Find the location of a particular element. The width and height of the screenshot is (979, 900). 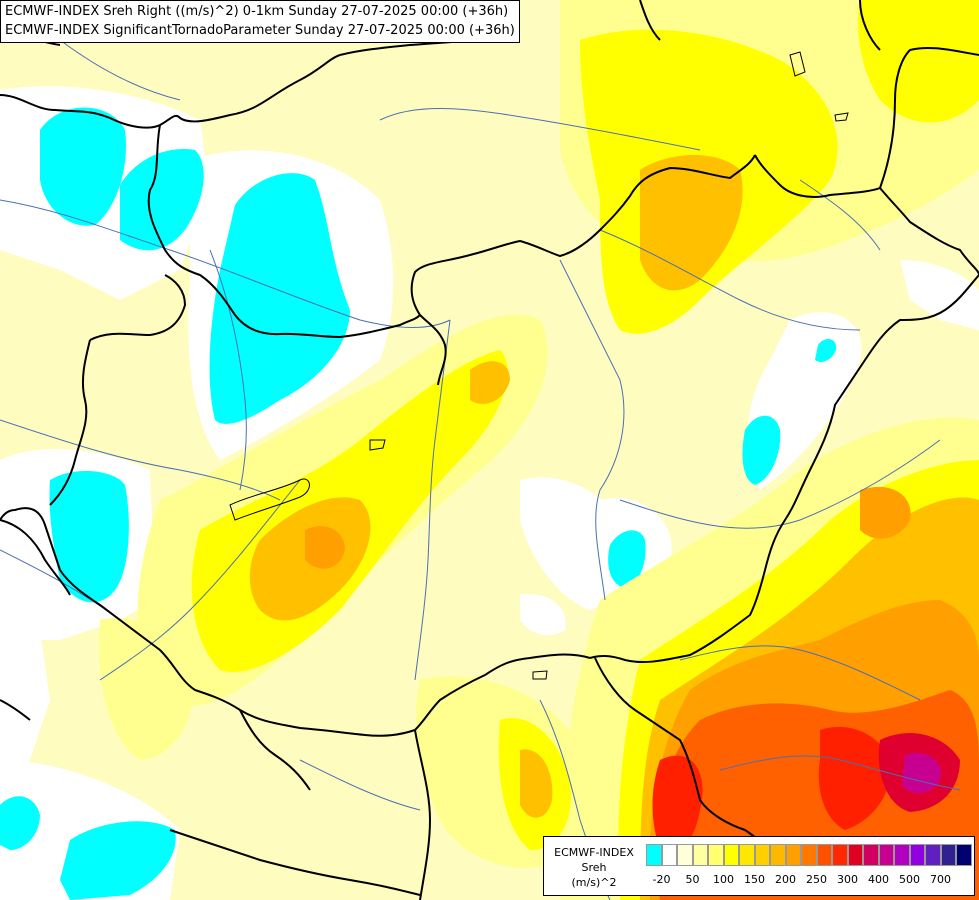

legend-swatches is located at coordinates (809, 855).